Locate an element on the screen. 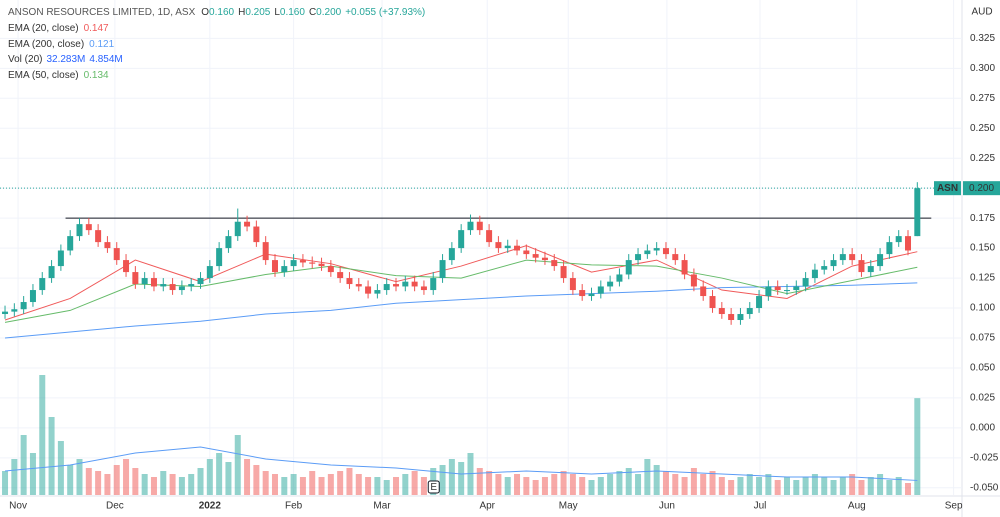 This screenshot has height=517, width=1000. y-tick-label: 0.300 is located at coordinates (982, 68).